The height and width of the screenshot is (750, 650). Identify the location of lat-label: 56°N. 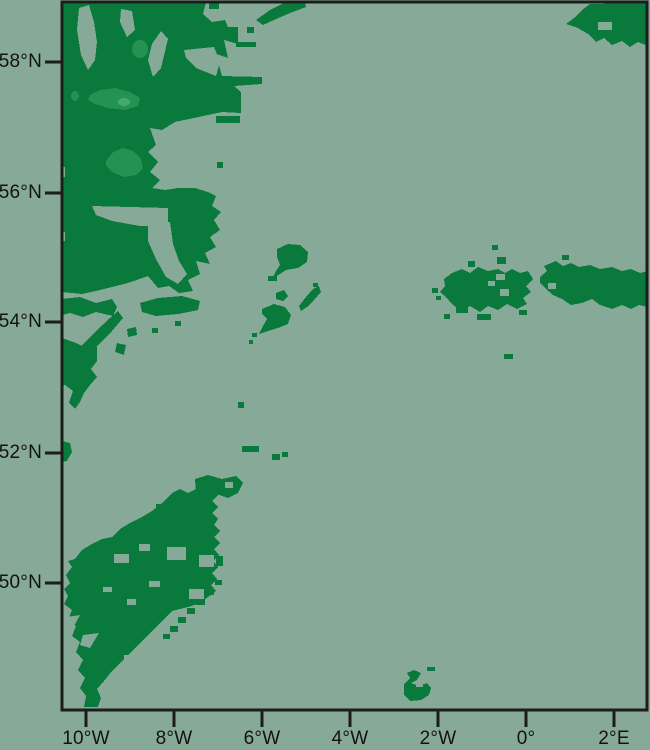
(21, 192).